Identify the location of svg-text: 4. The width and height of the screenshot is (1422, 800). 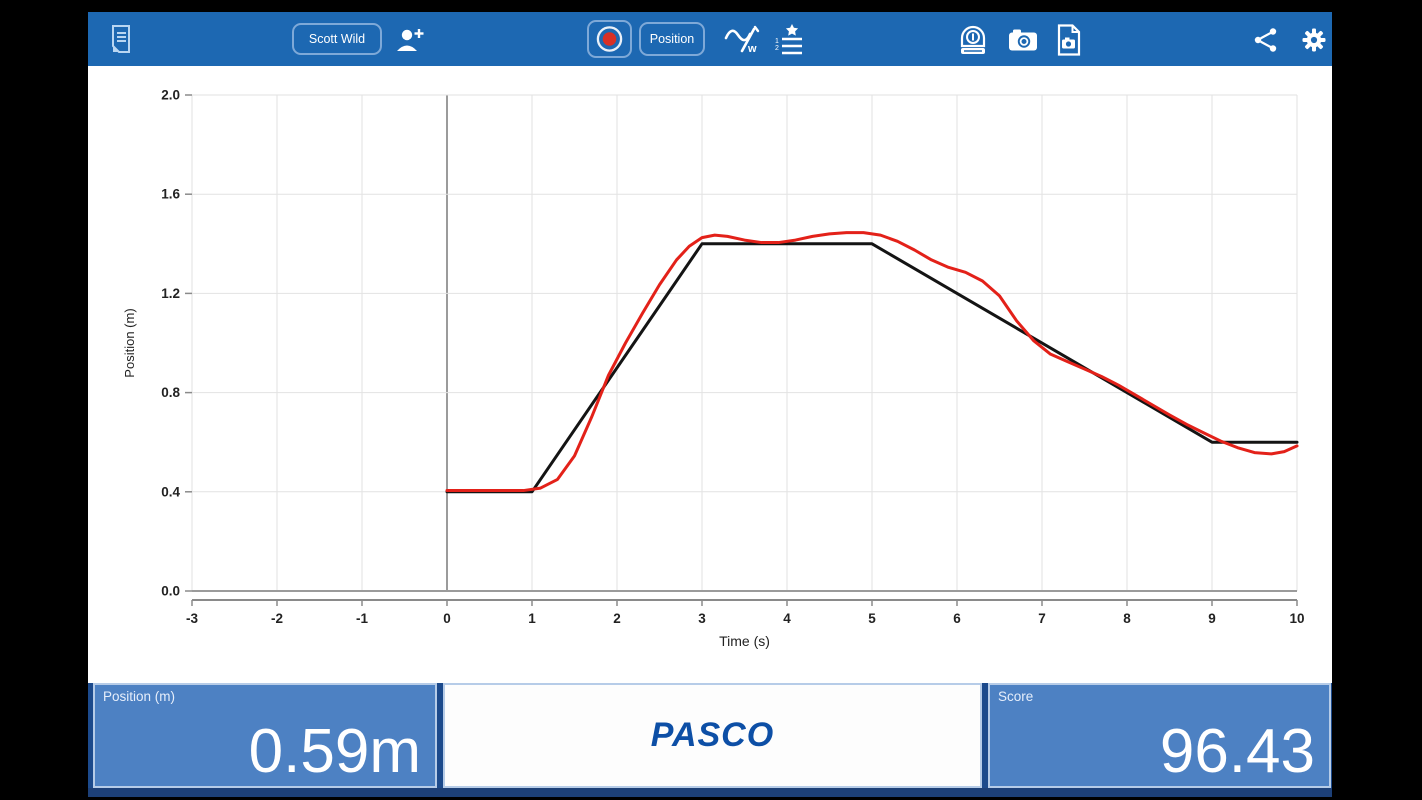
(787, 618).